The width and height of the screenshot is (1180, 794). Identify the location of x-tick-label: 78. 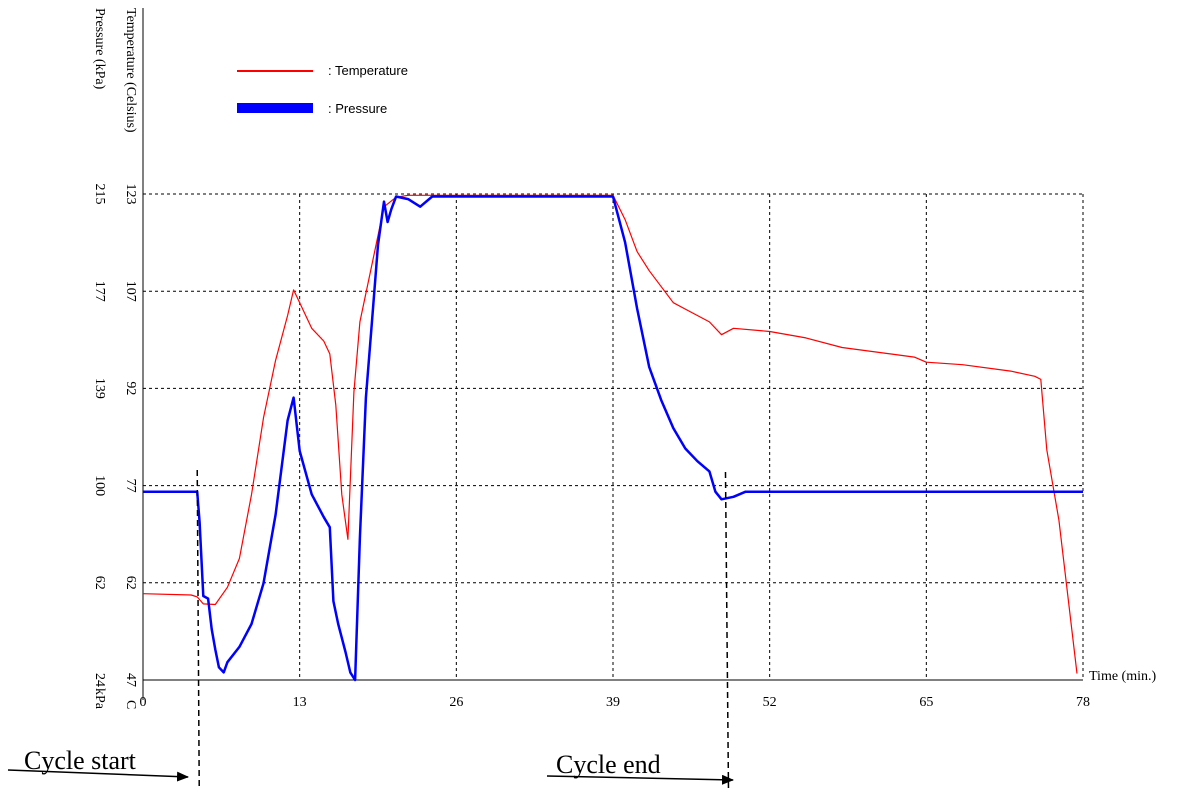
(1083, 702).